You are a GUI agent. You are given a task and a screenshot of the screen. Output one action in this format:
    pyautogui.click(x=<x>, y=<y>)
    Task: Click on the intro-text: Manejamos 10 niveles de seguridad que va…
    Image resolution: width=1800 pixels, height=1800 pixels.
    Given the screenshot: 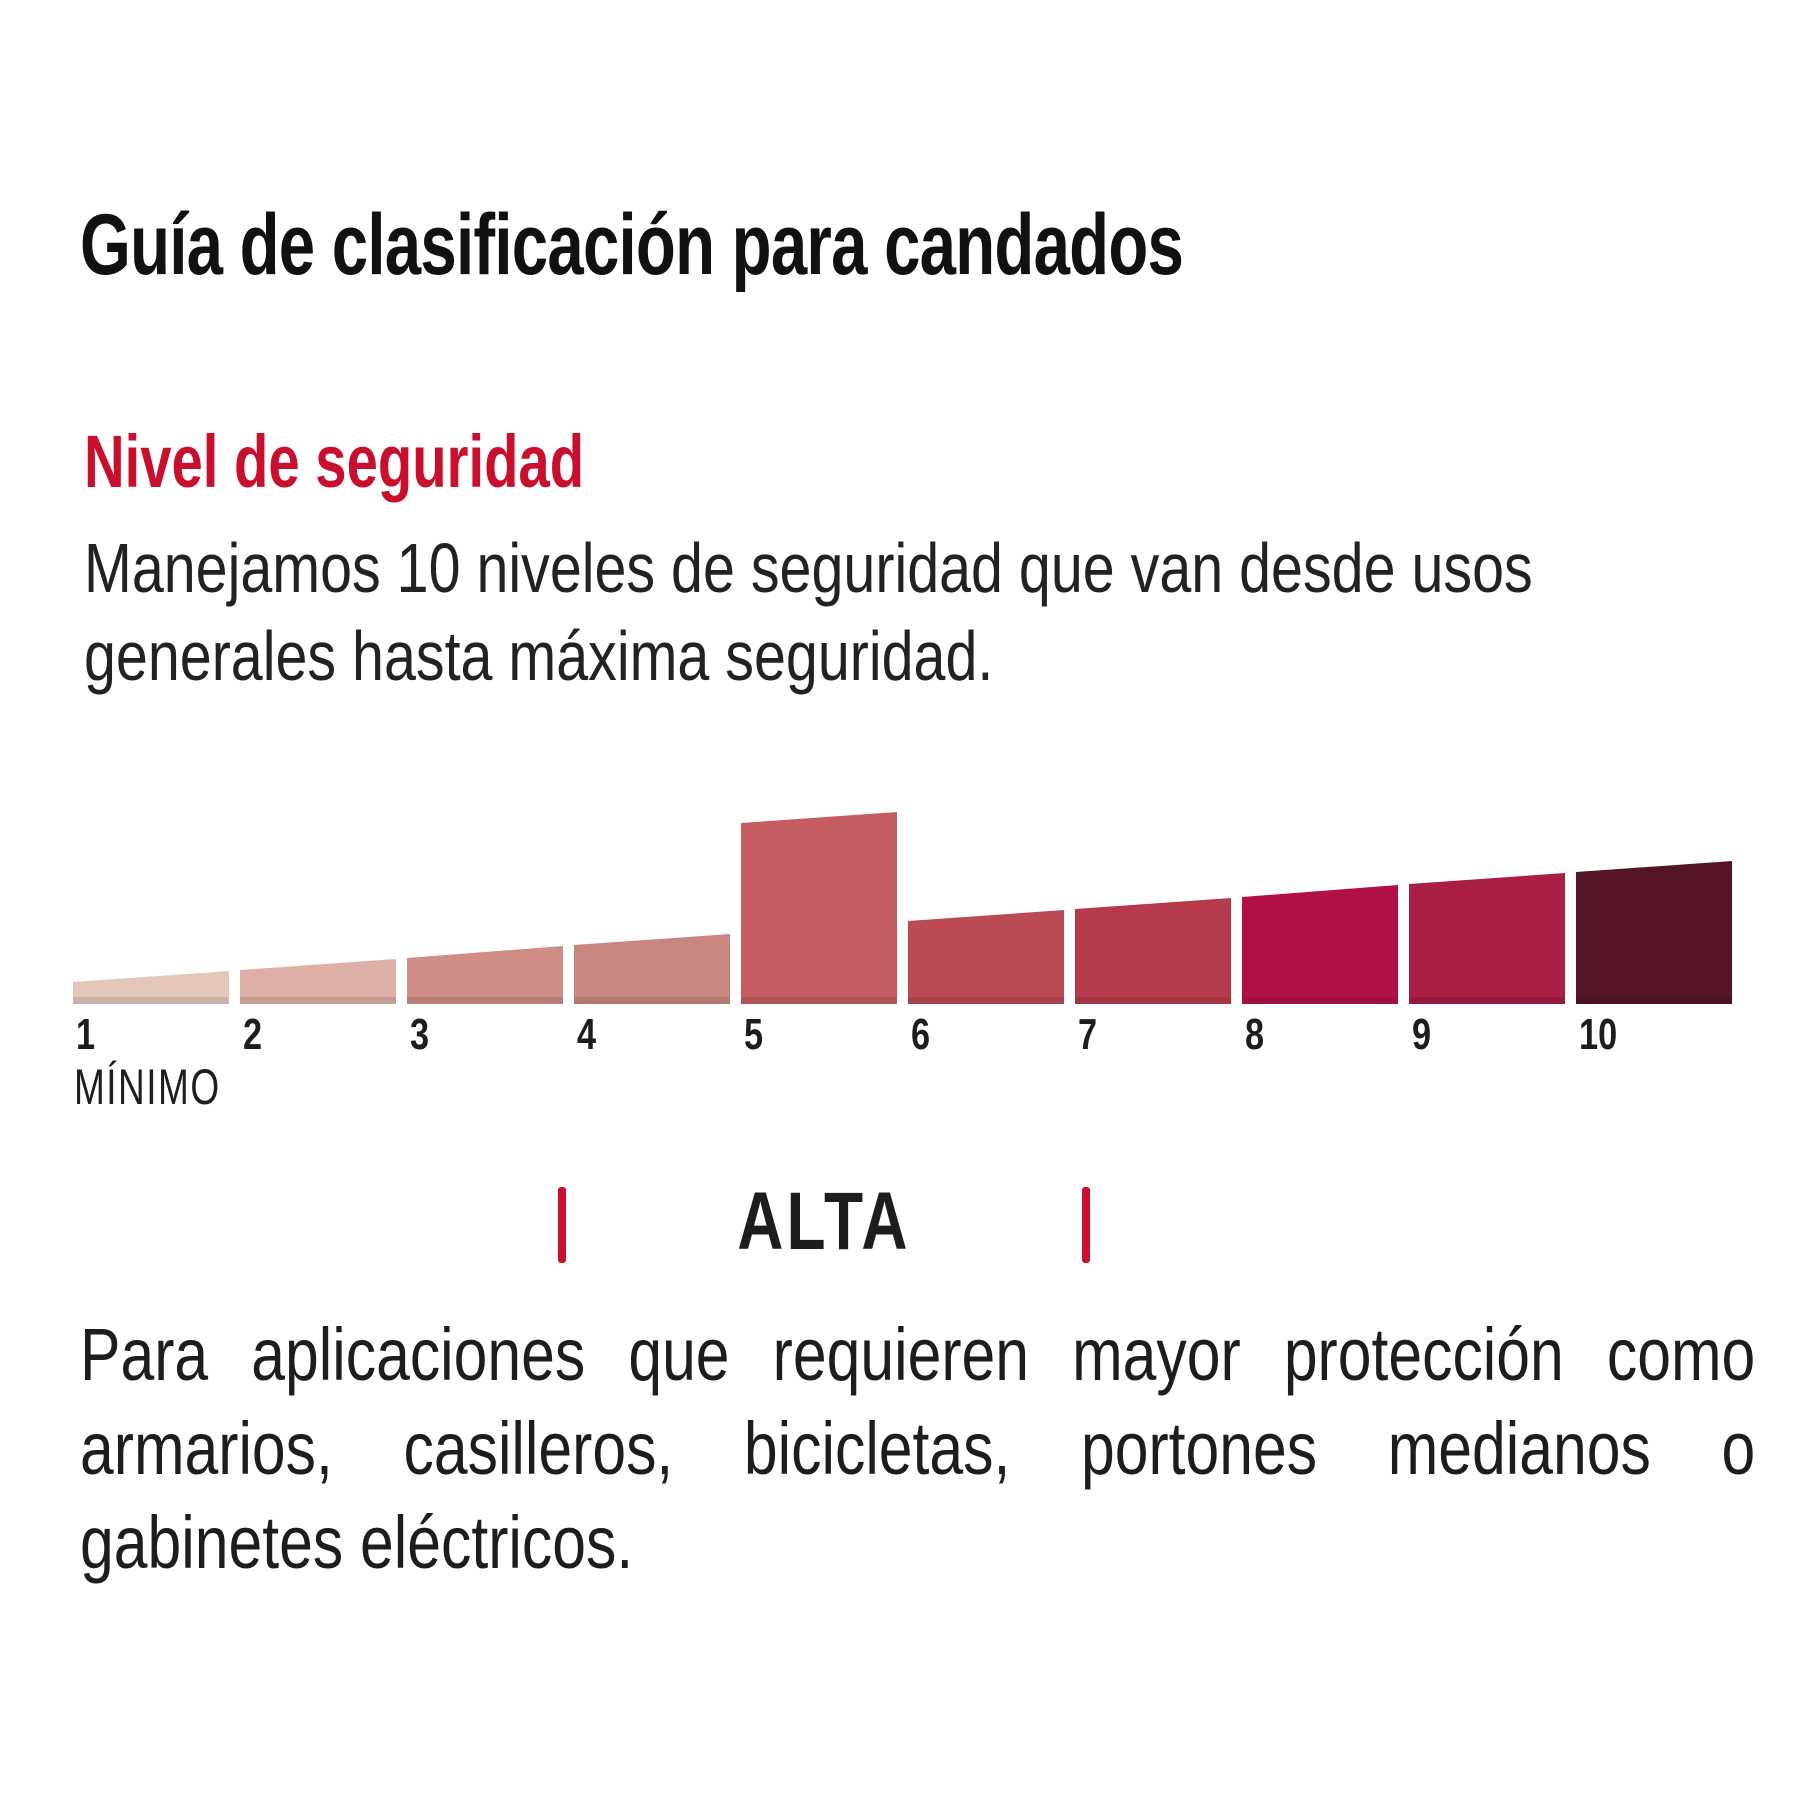 What is the action you would take?
    pyautogui.click(x=808, y=612)
    